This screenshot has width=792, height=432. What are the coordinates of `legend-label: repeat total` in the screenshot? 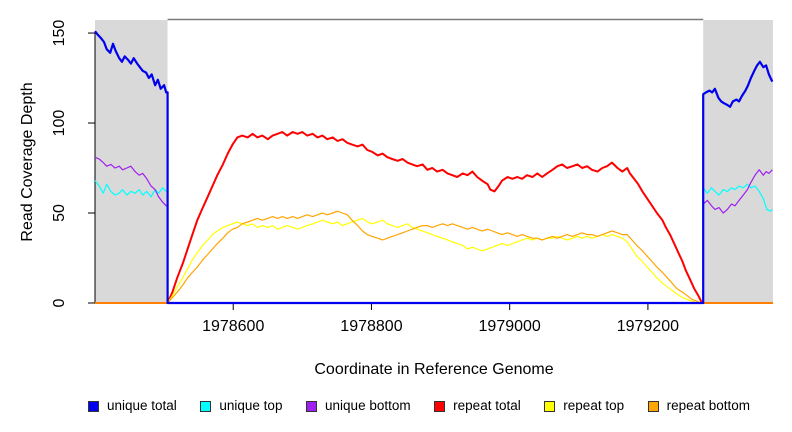 It's located at (487, 405).